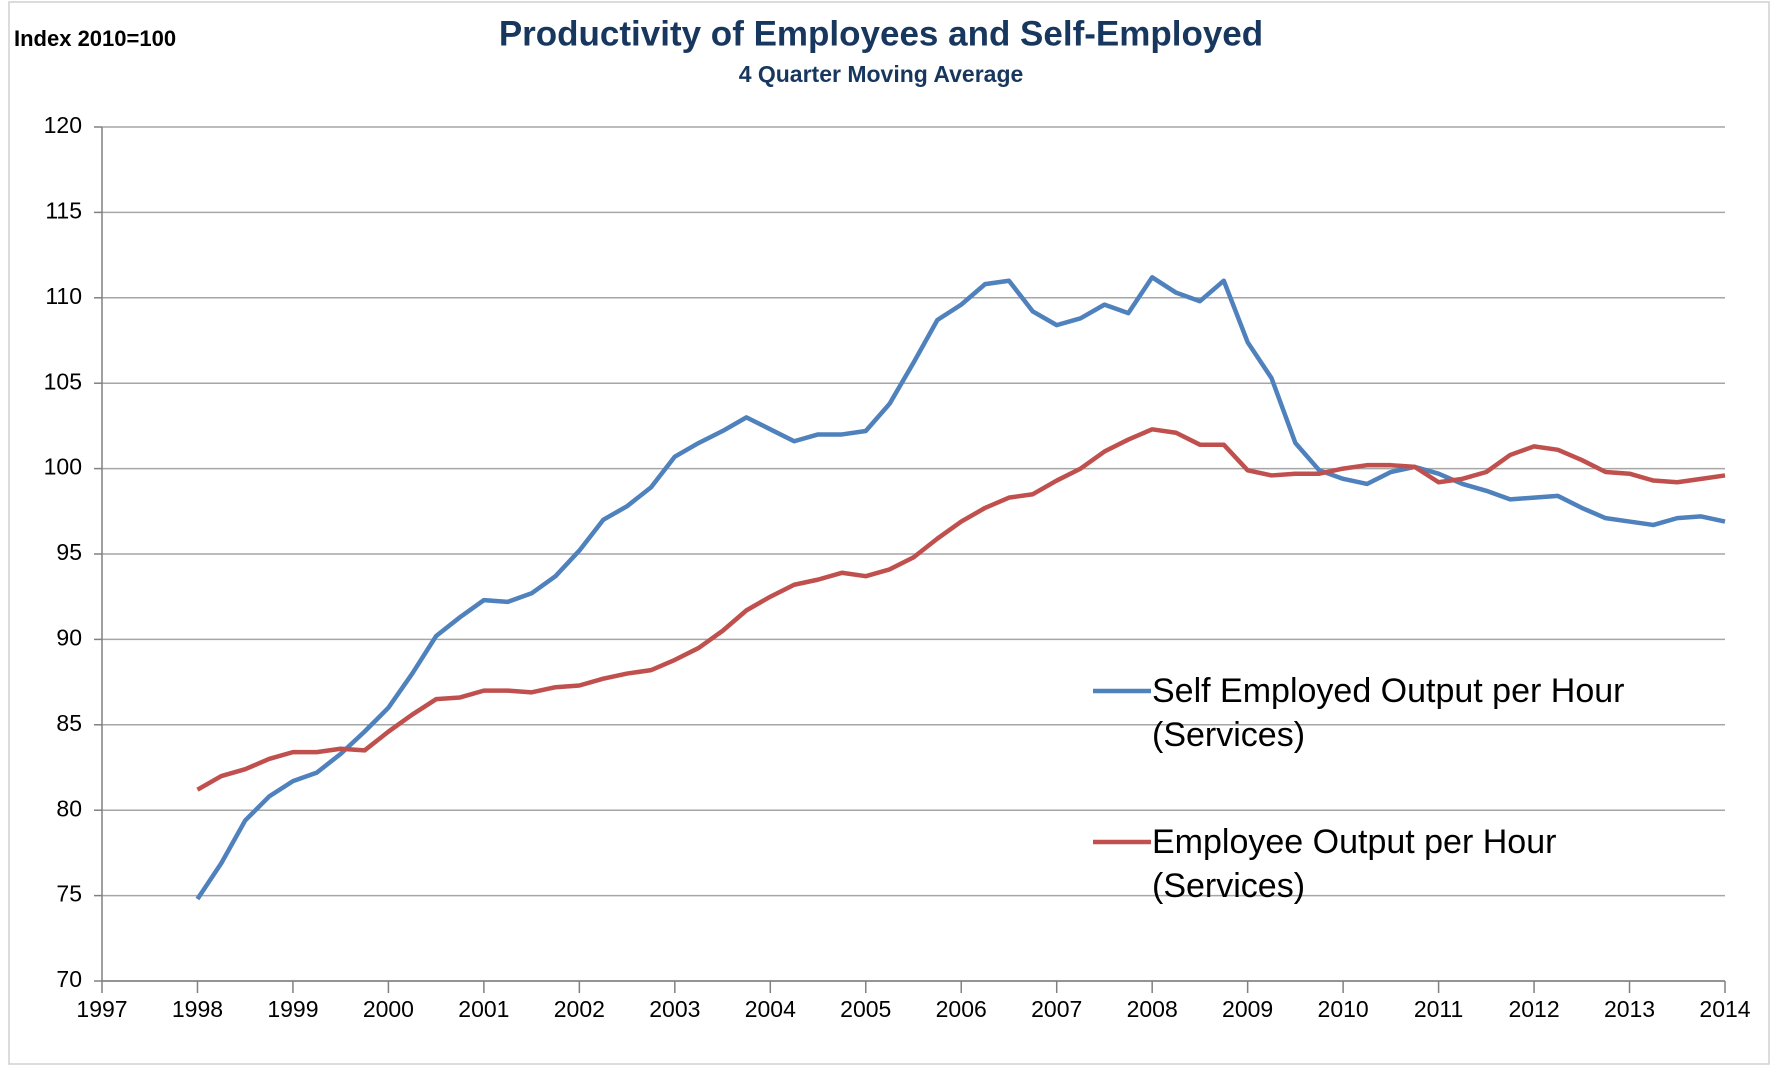 This screenshot has height=1076, width=1779. I want to click on x-tick-label: 2001, so click(483, 1009).